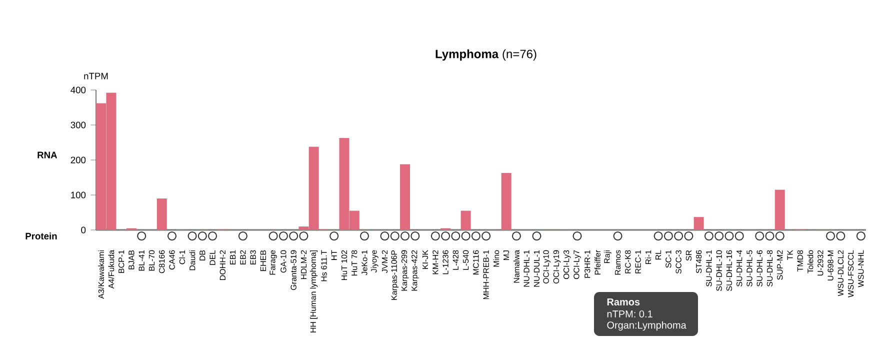 This screenshot has width=896, height=338. I want to click on x-tick-label: OCI-Ly19, so click(557, 267).